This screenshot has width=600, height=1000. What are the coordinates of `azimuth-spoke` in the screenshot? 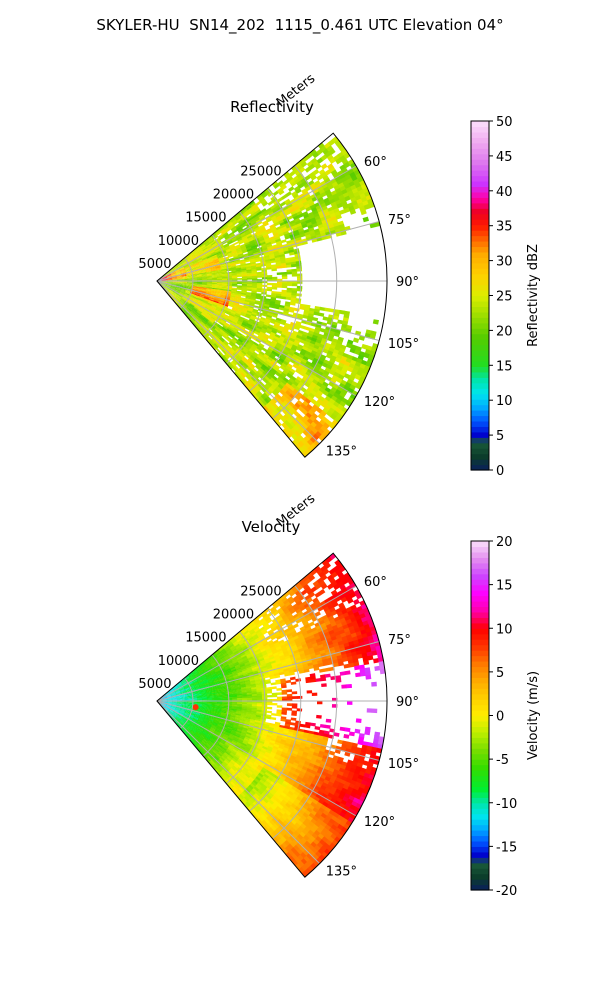 It's located at (256, 223).